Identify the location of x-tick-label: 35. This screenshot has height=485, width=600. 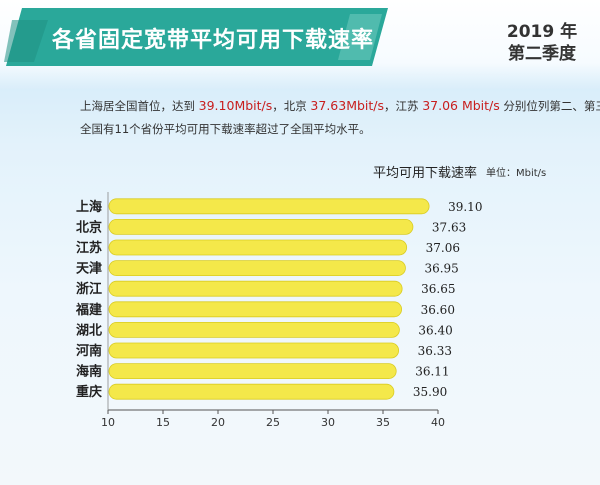
(383, 422).